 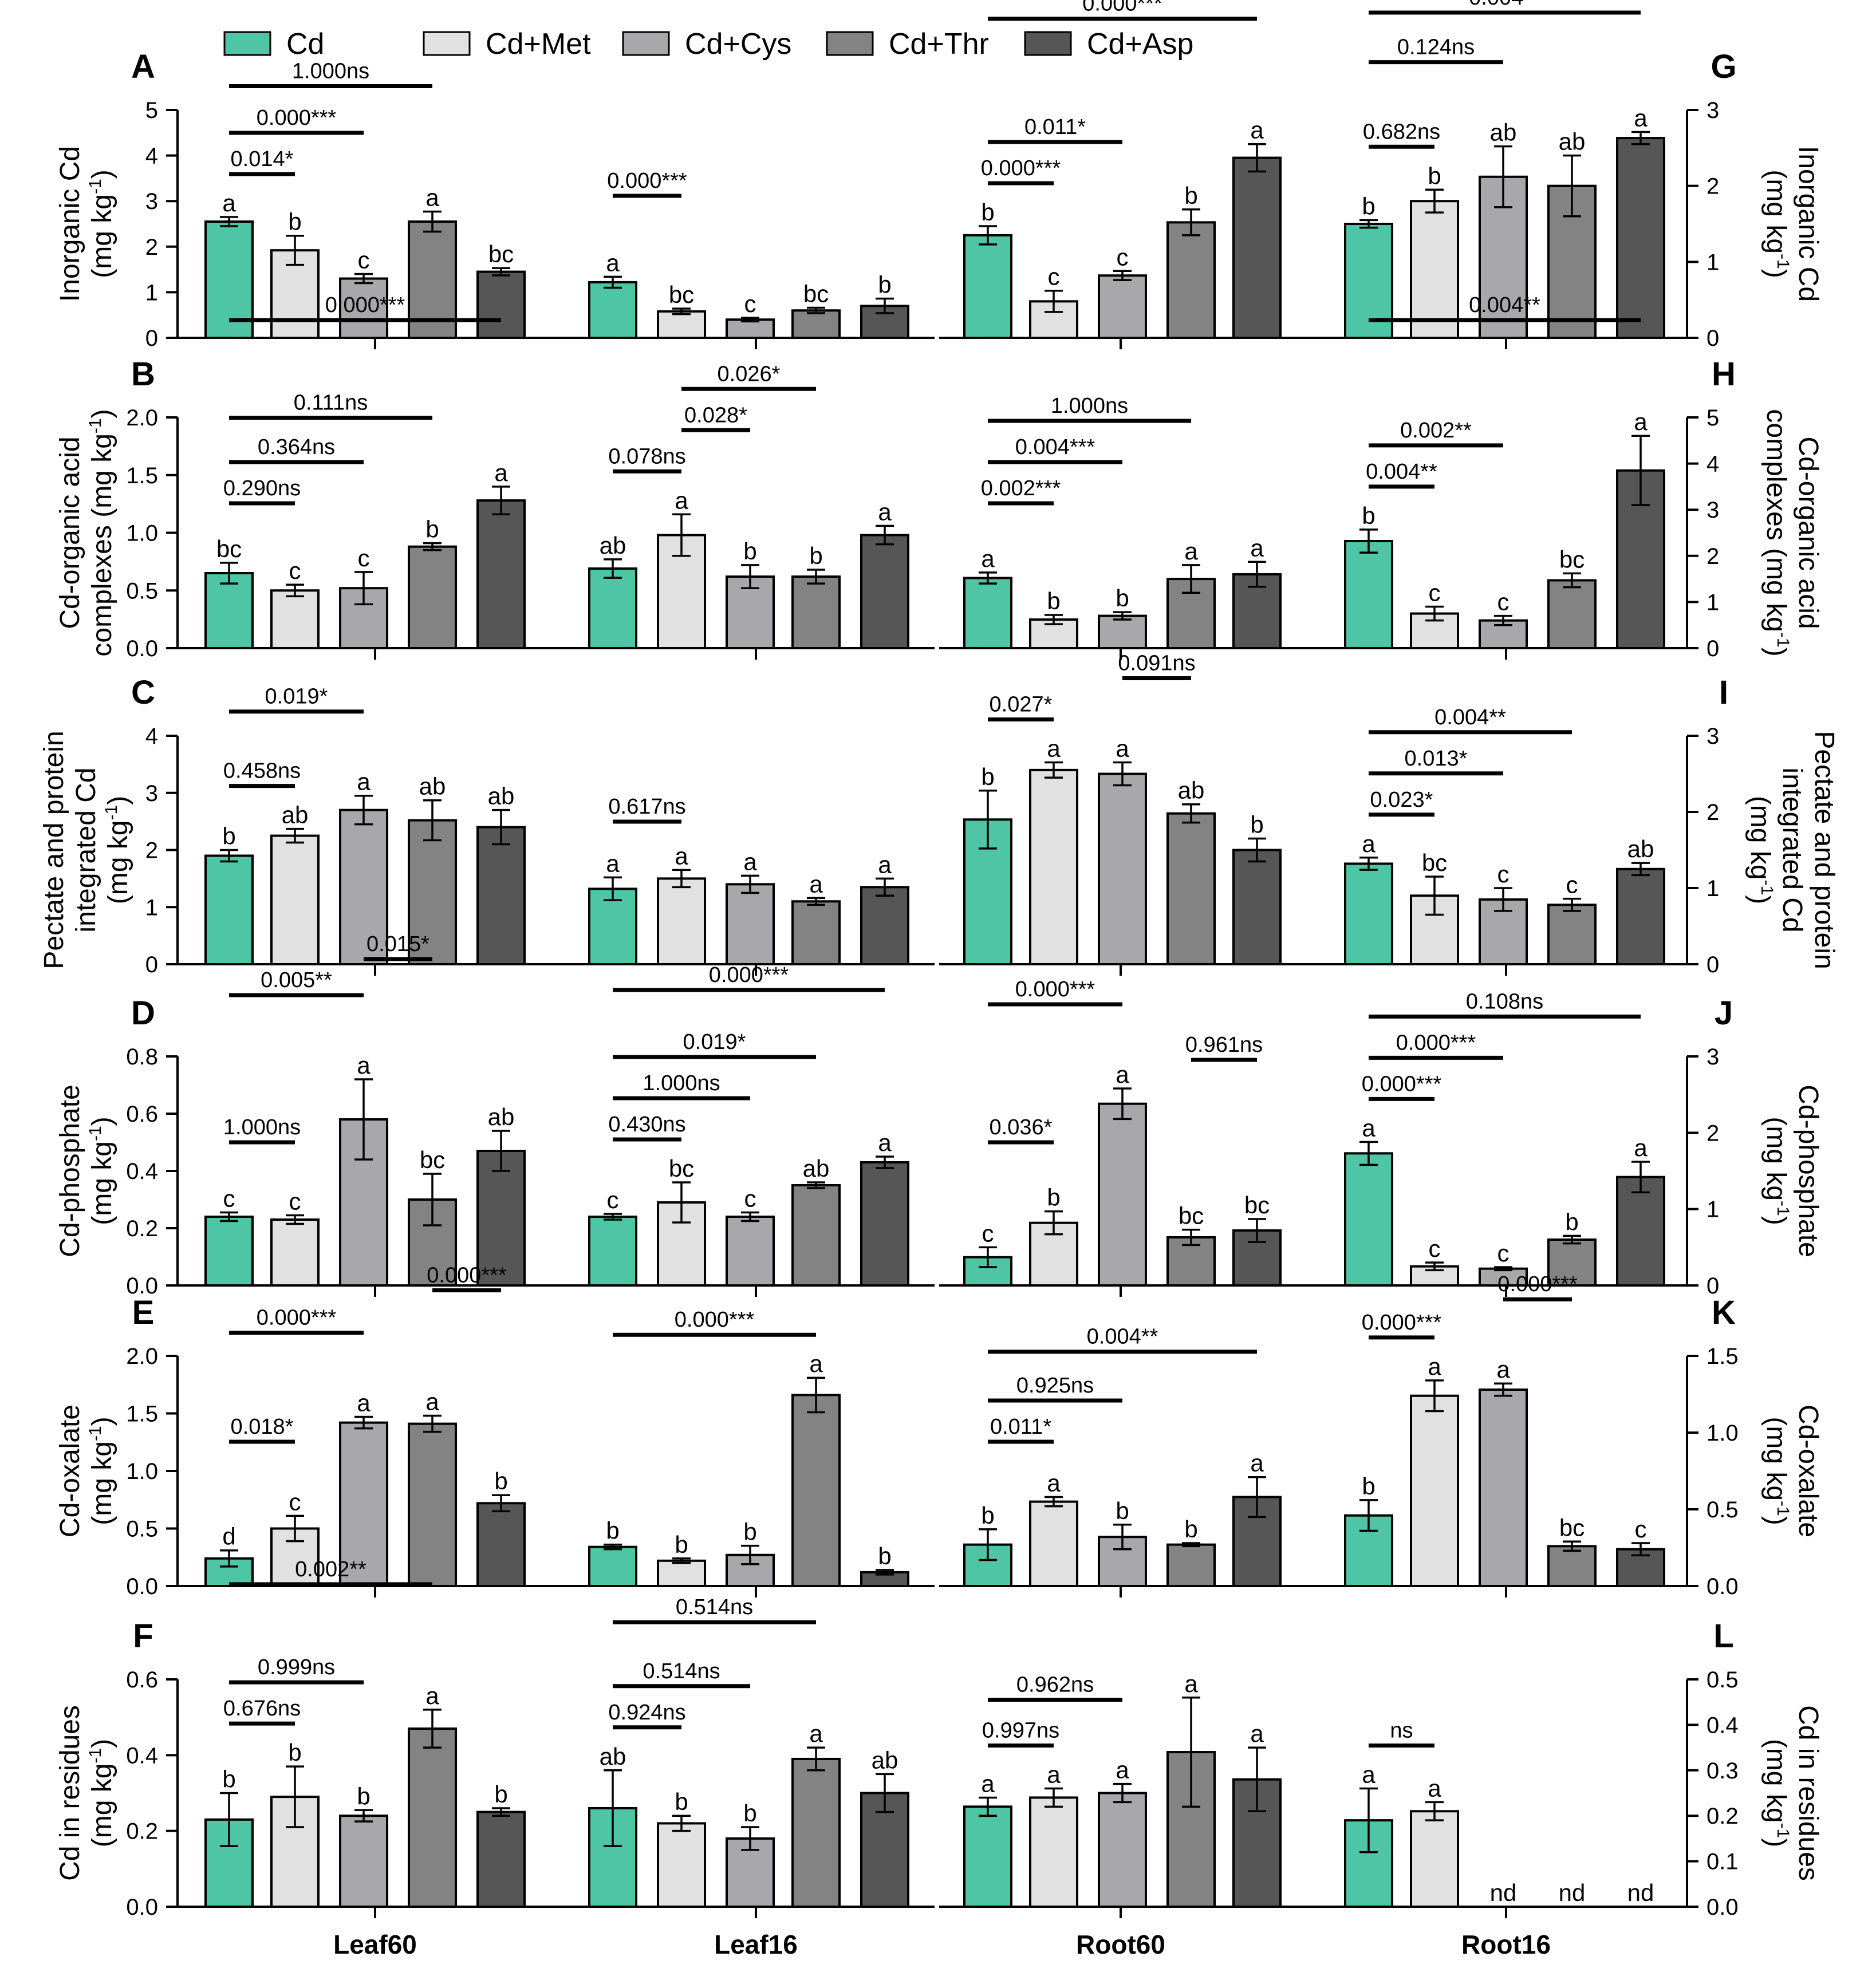 What do you see at coordinates (646, 456) in the screenshot?
I see `p-value-label: 0.078ns` at bounding box center [646, 456].